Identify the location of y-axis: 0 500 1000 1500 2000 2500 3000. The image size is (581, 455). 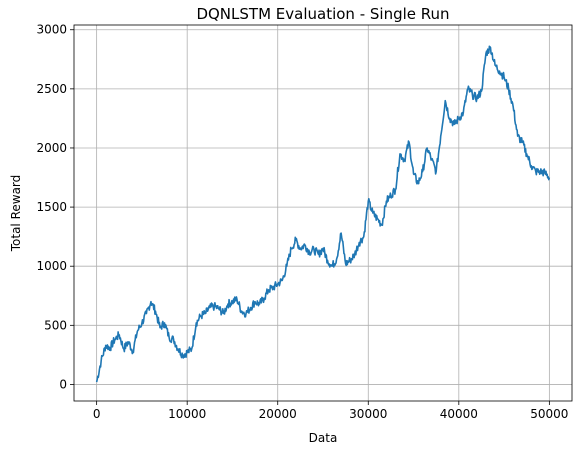
(55, 207).